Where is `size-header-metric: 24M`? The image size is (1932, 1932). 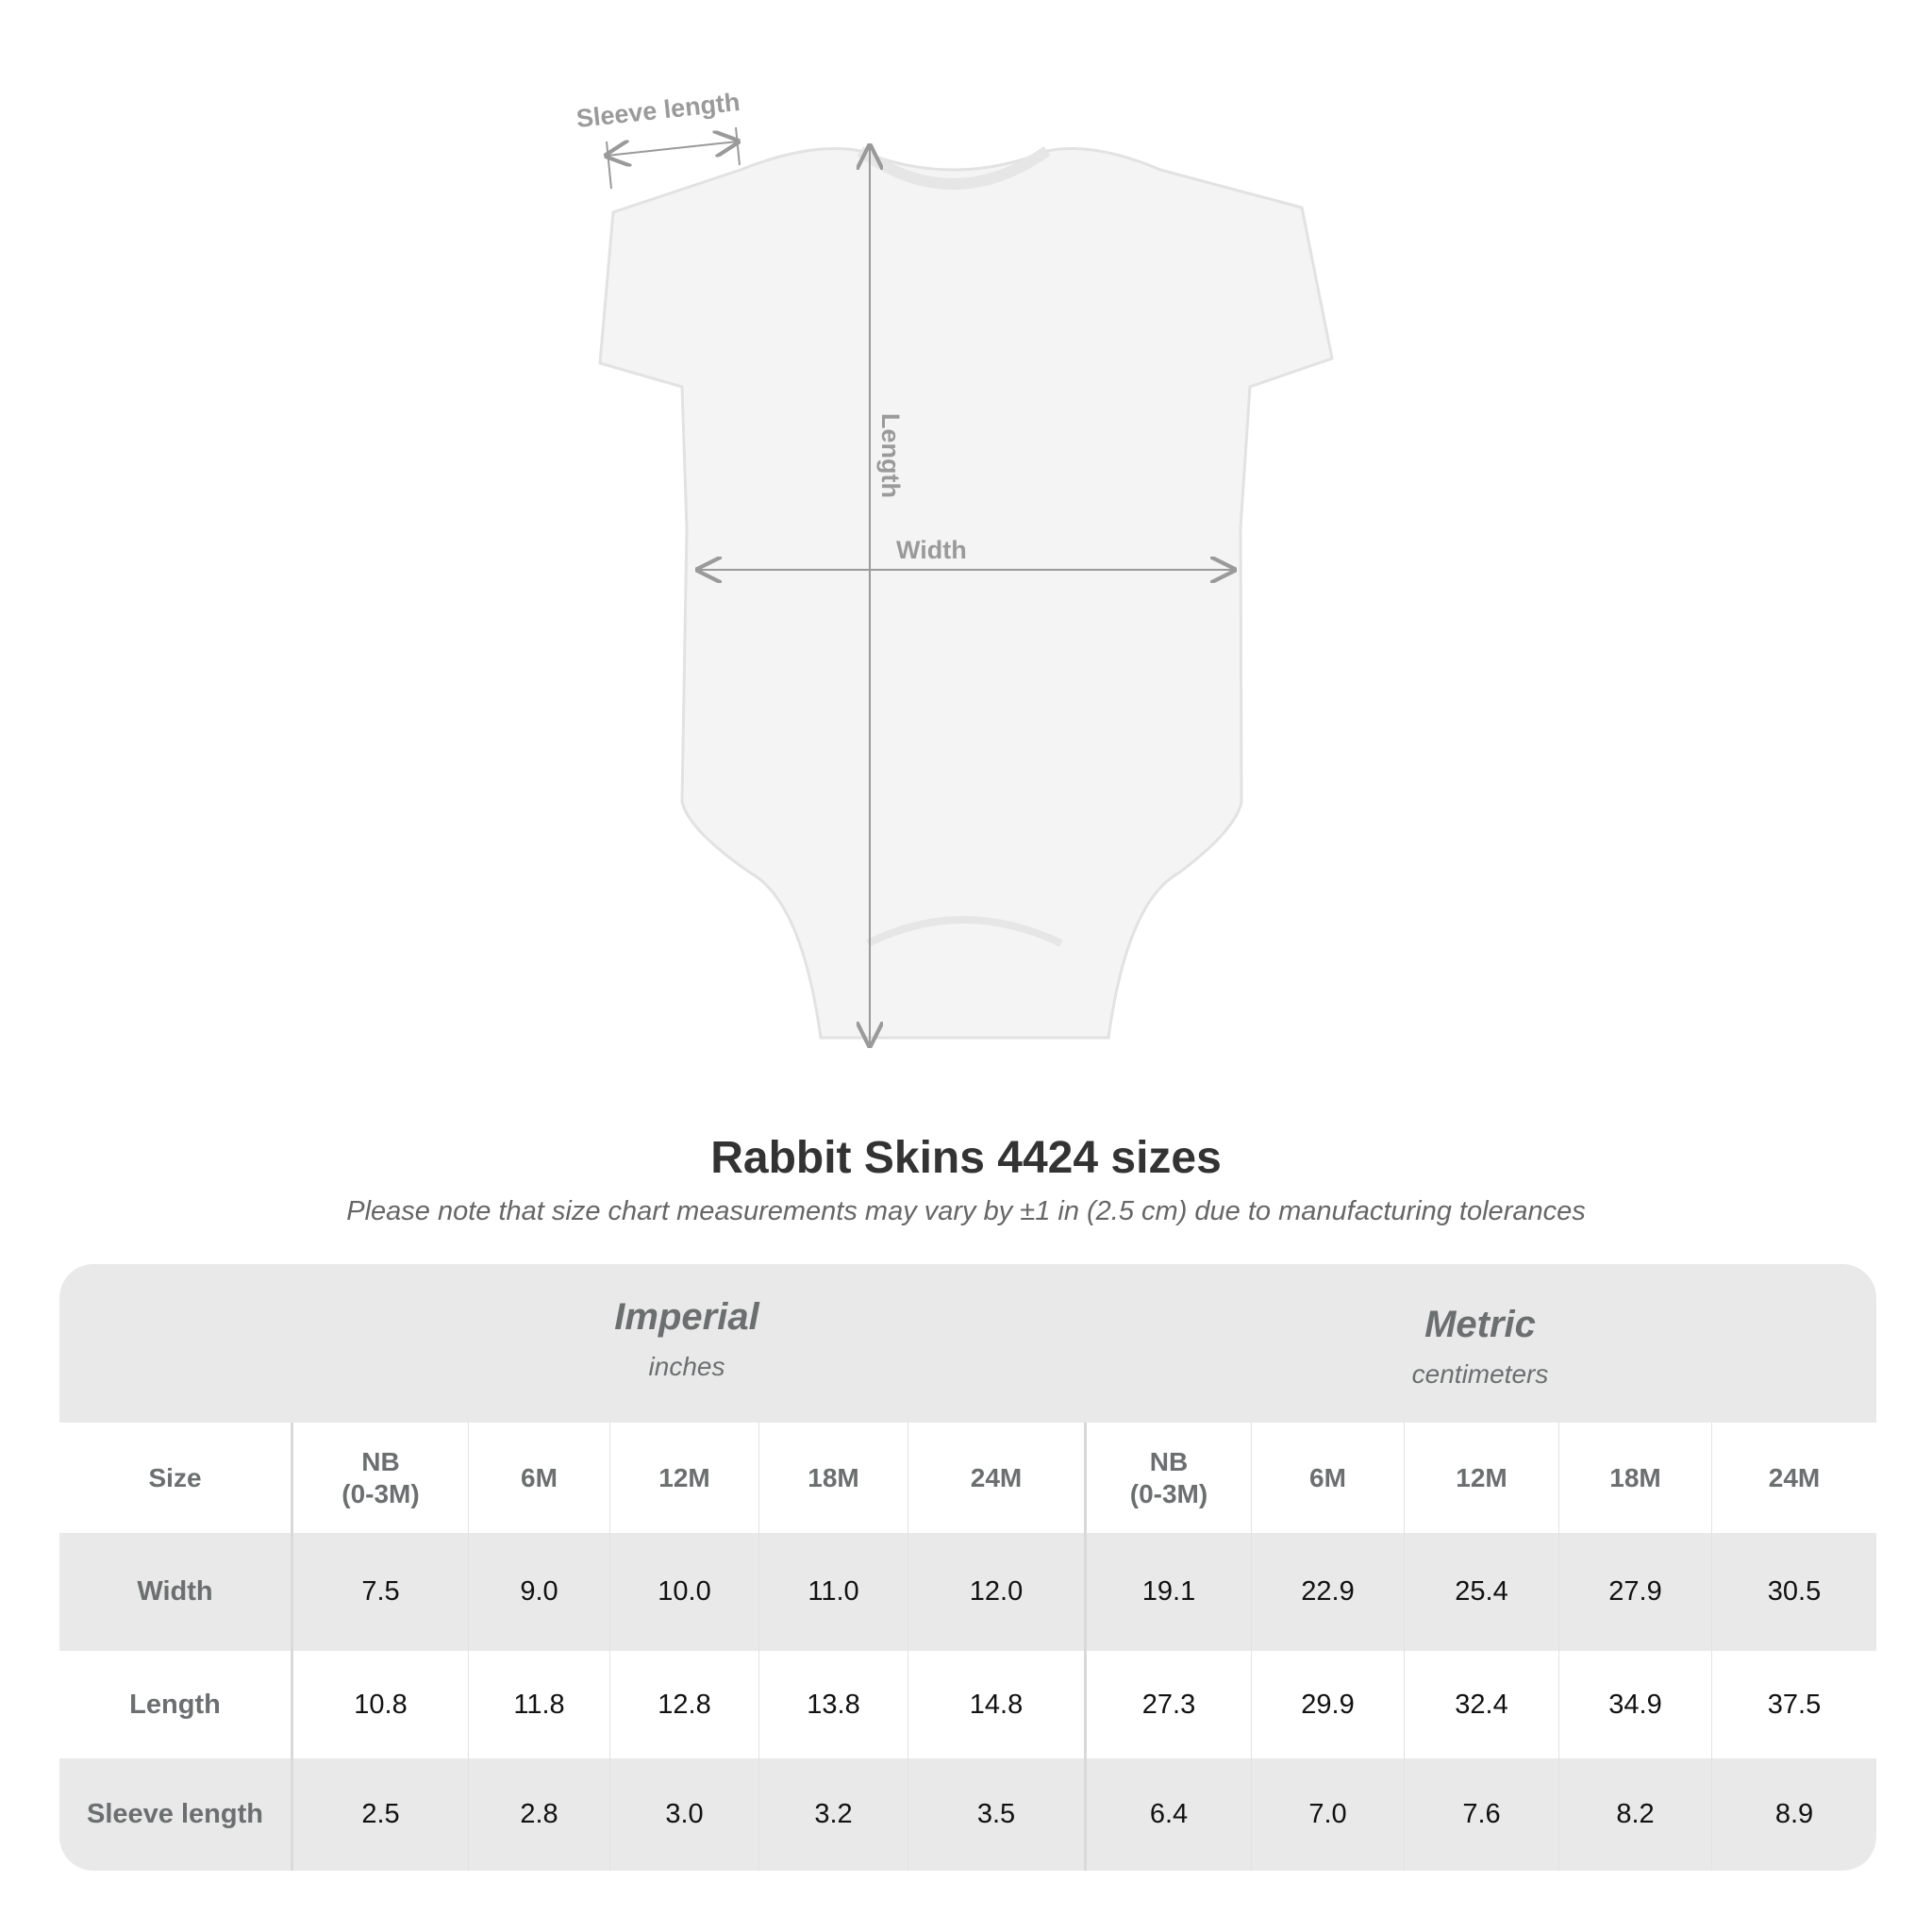
size-header-metric: 24M is located at coordinates (1794, 1478).